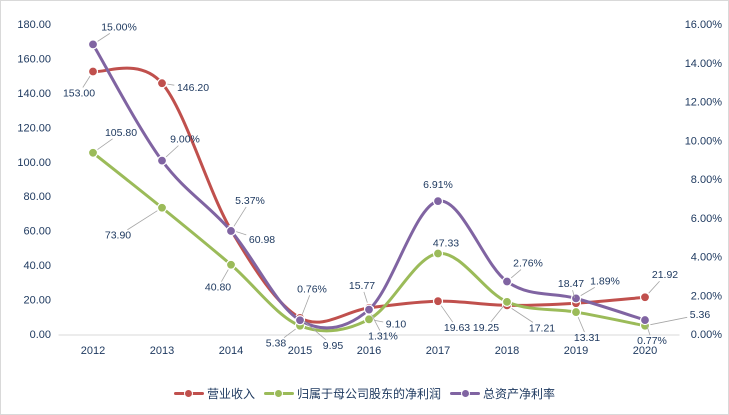 Image resolution: width=729 pixels, height=415 pixels. Describe the element at coordinates (396, 324) in the screenshot. I see `net-profit-data-label: 9.10` at that location.